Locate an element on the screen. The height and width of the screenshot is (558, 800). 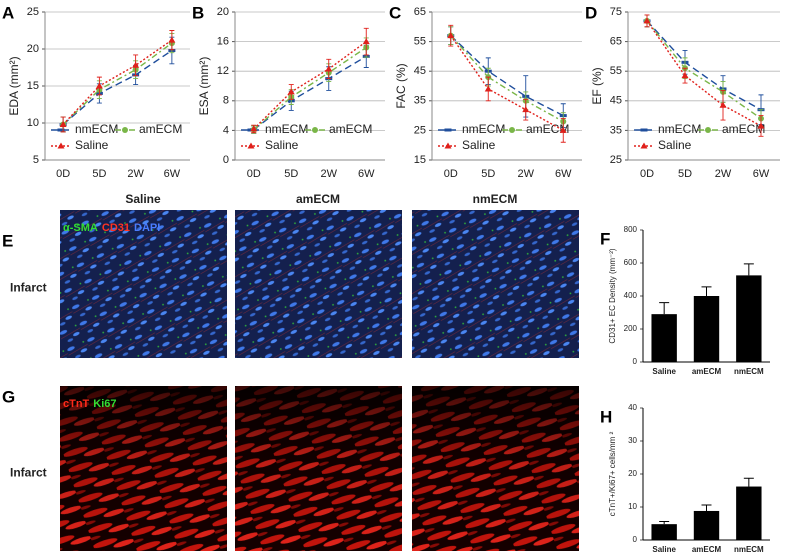
y-tick-label: 4 is located at coordinates (226, 130).